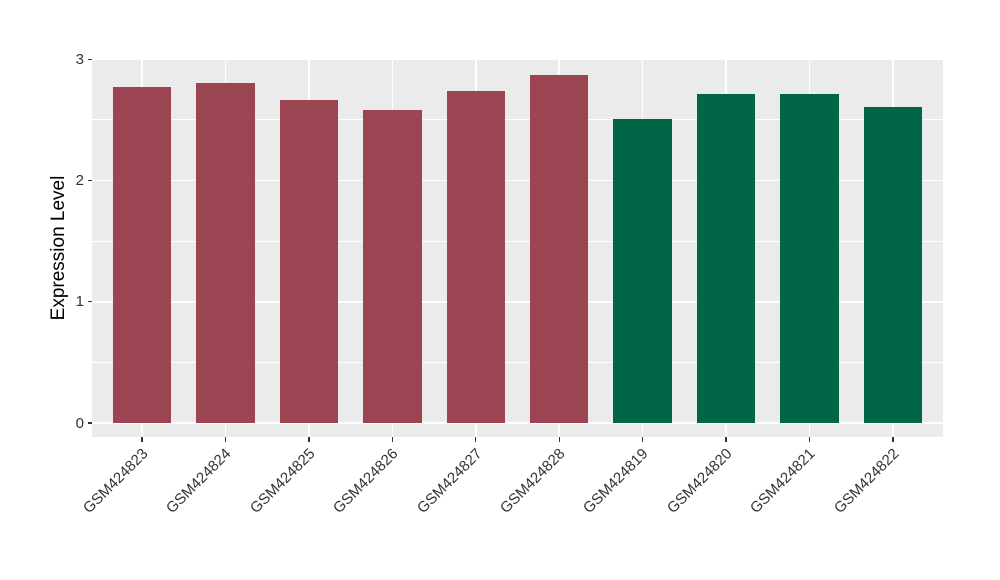 The image size is (1000, 580). What do you see at coordinates (616, 481) in the screenshot?
I see `x-tick-label: GSM424819` at bounding box center [616, 481].